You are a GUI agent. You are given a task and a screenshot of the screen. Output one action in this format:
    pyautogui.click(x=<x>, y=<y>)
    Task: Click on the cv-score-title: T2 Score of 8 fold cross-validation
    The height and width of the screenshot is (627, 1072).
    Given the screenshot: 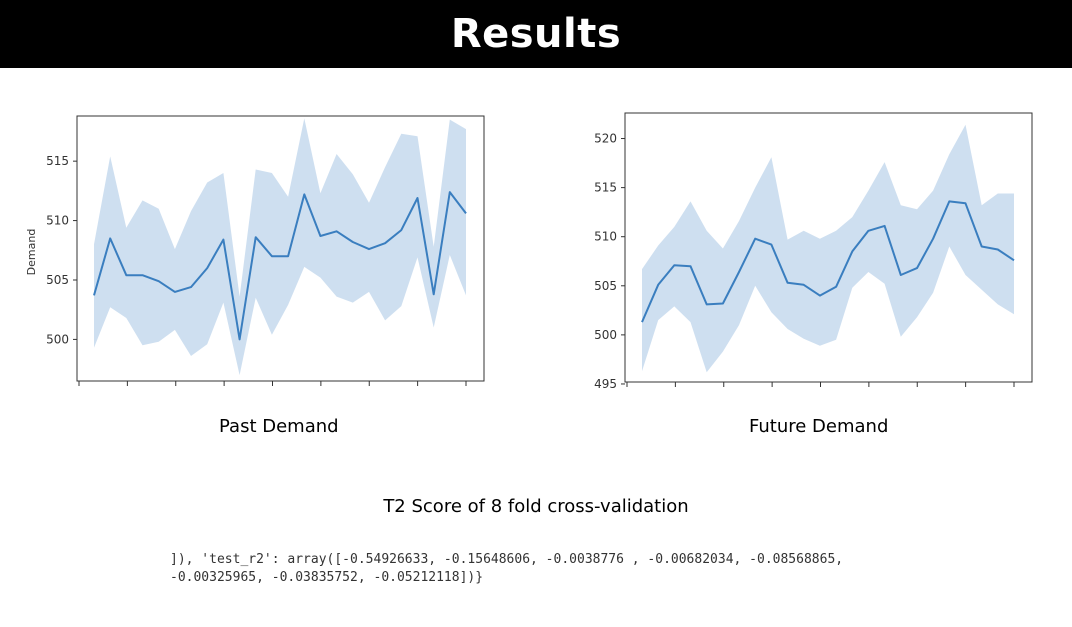 What is the action you would take?
    pyautogui.click(x=536, y=506)
    